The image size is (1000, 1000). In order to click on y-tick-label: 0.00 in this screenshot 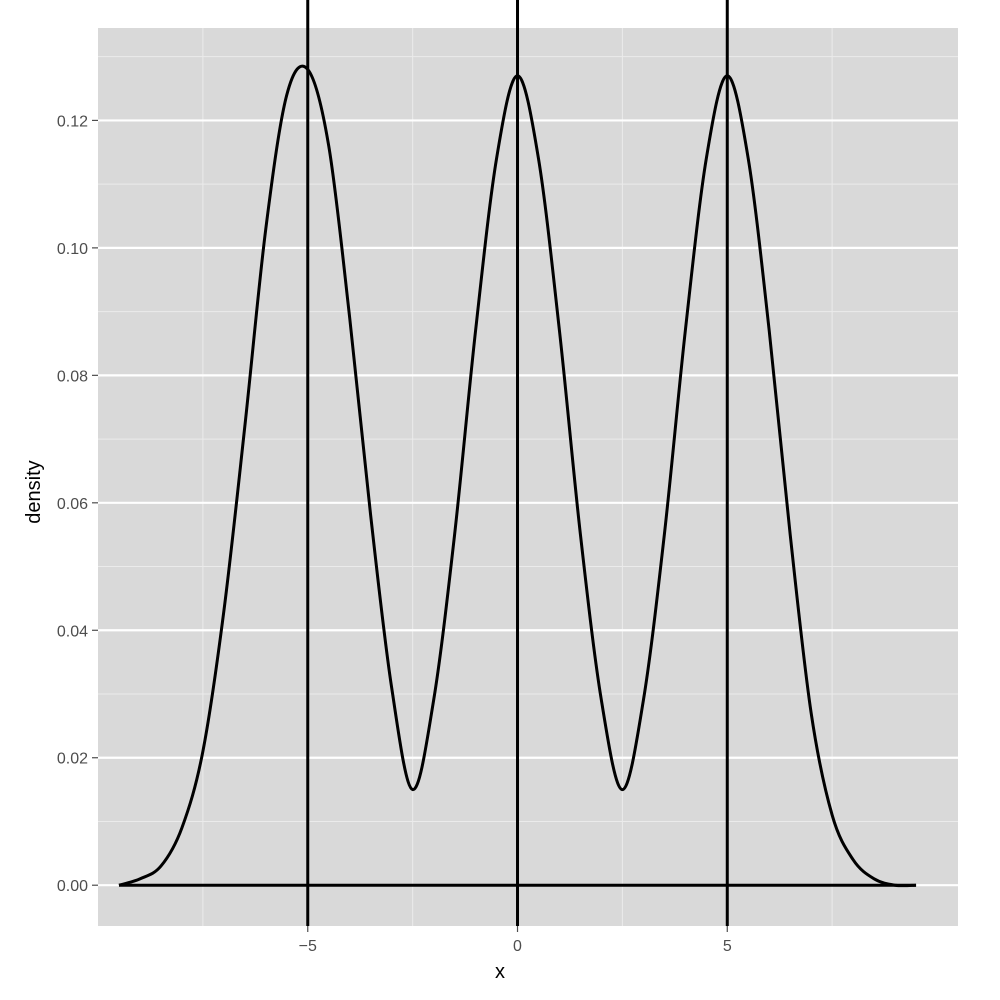, I will do `click(72, 886)`.